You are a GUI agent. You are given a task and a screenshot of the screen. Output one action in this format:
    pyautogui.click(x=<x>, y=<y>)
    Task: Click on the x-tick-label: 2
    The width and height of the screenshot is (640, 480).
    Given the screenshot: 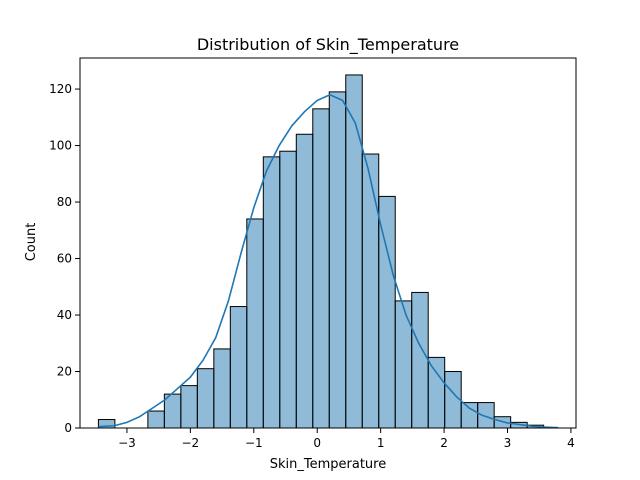 What is the action you would take?
    pyautogui.click(x=444, y=443)
    